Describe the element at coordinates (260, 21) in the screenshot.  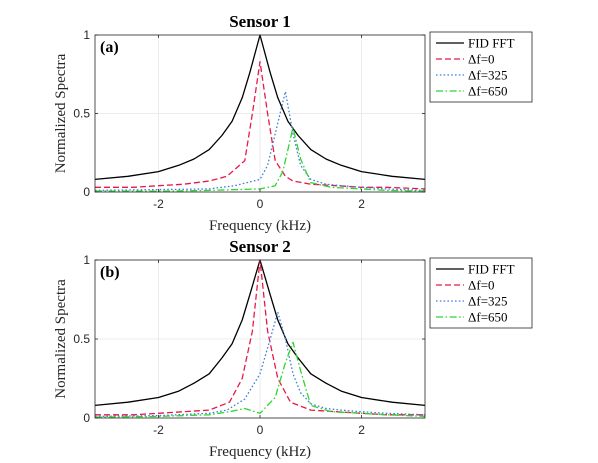
I see `chart-title: Sensor 1` at that location.